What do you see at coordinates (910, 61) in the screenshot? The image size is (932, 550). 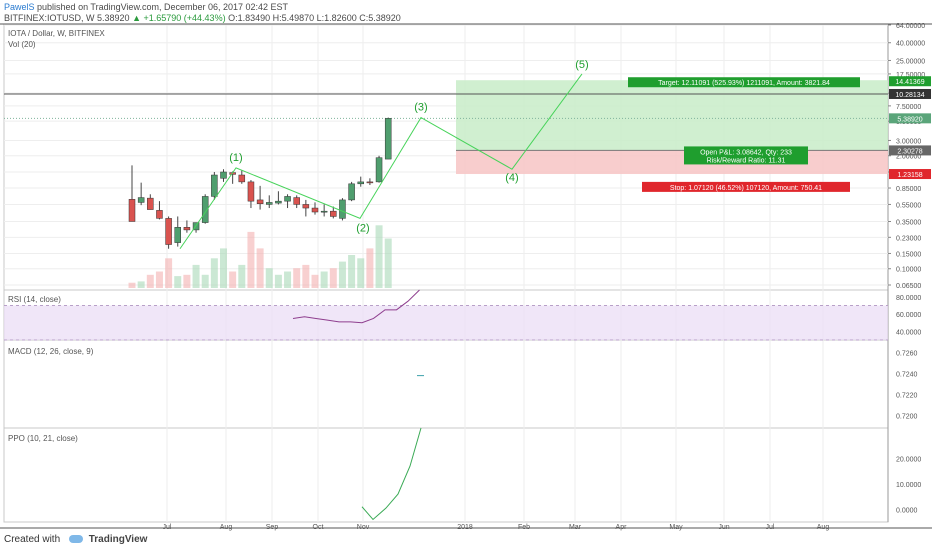 I see `y-tick-label: 25.00000` at bounding box center [910, 61].